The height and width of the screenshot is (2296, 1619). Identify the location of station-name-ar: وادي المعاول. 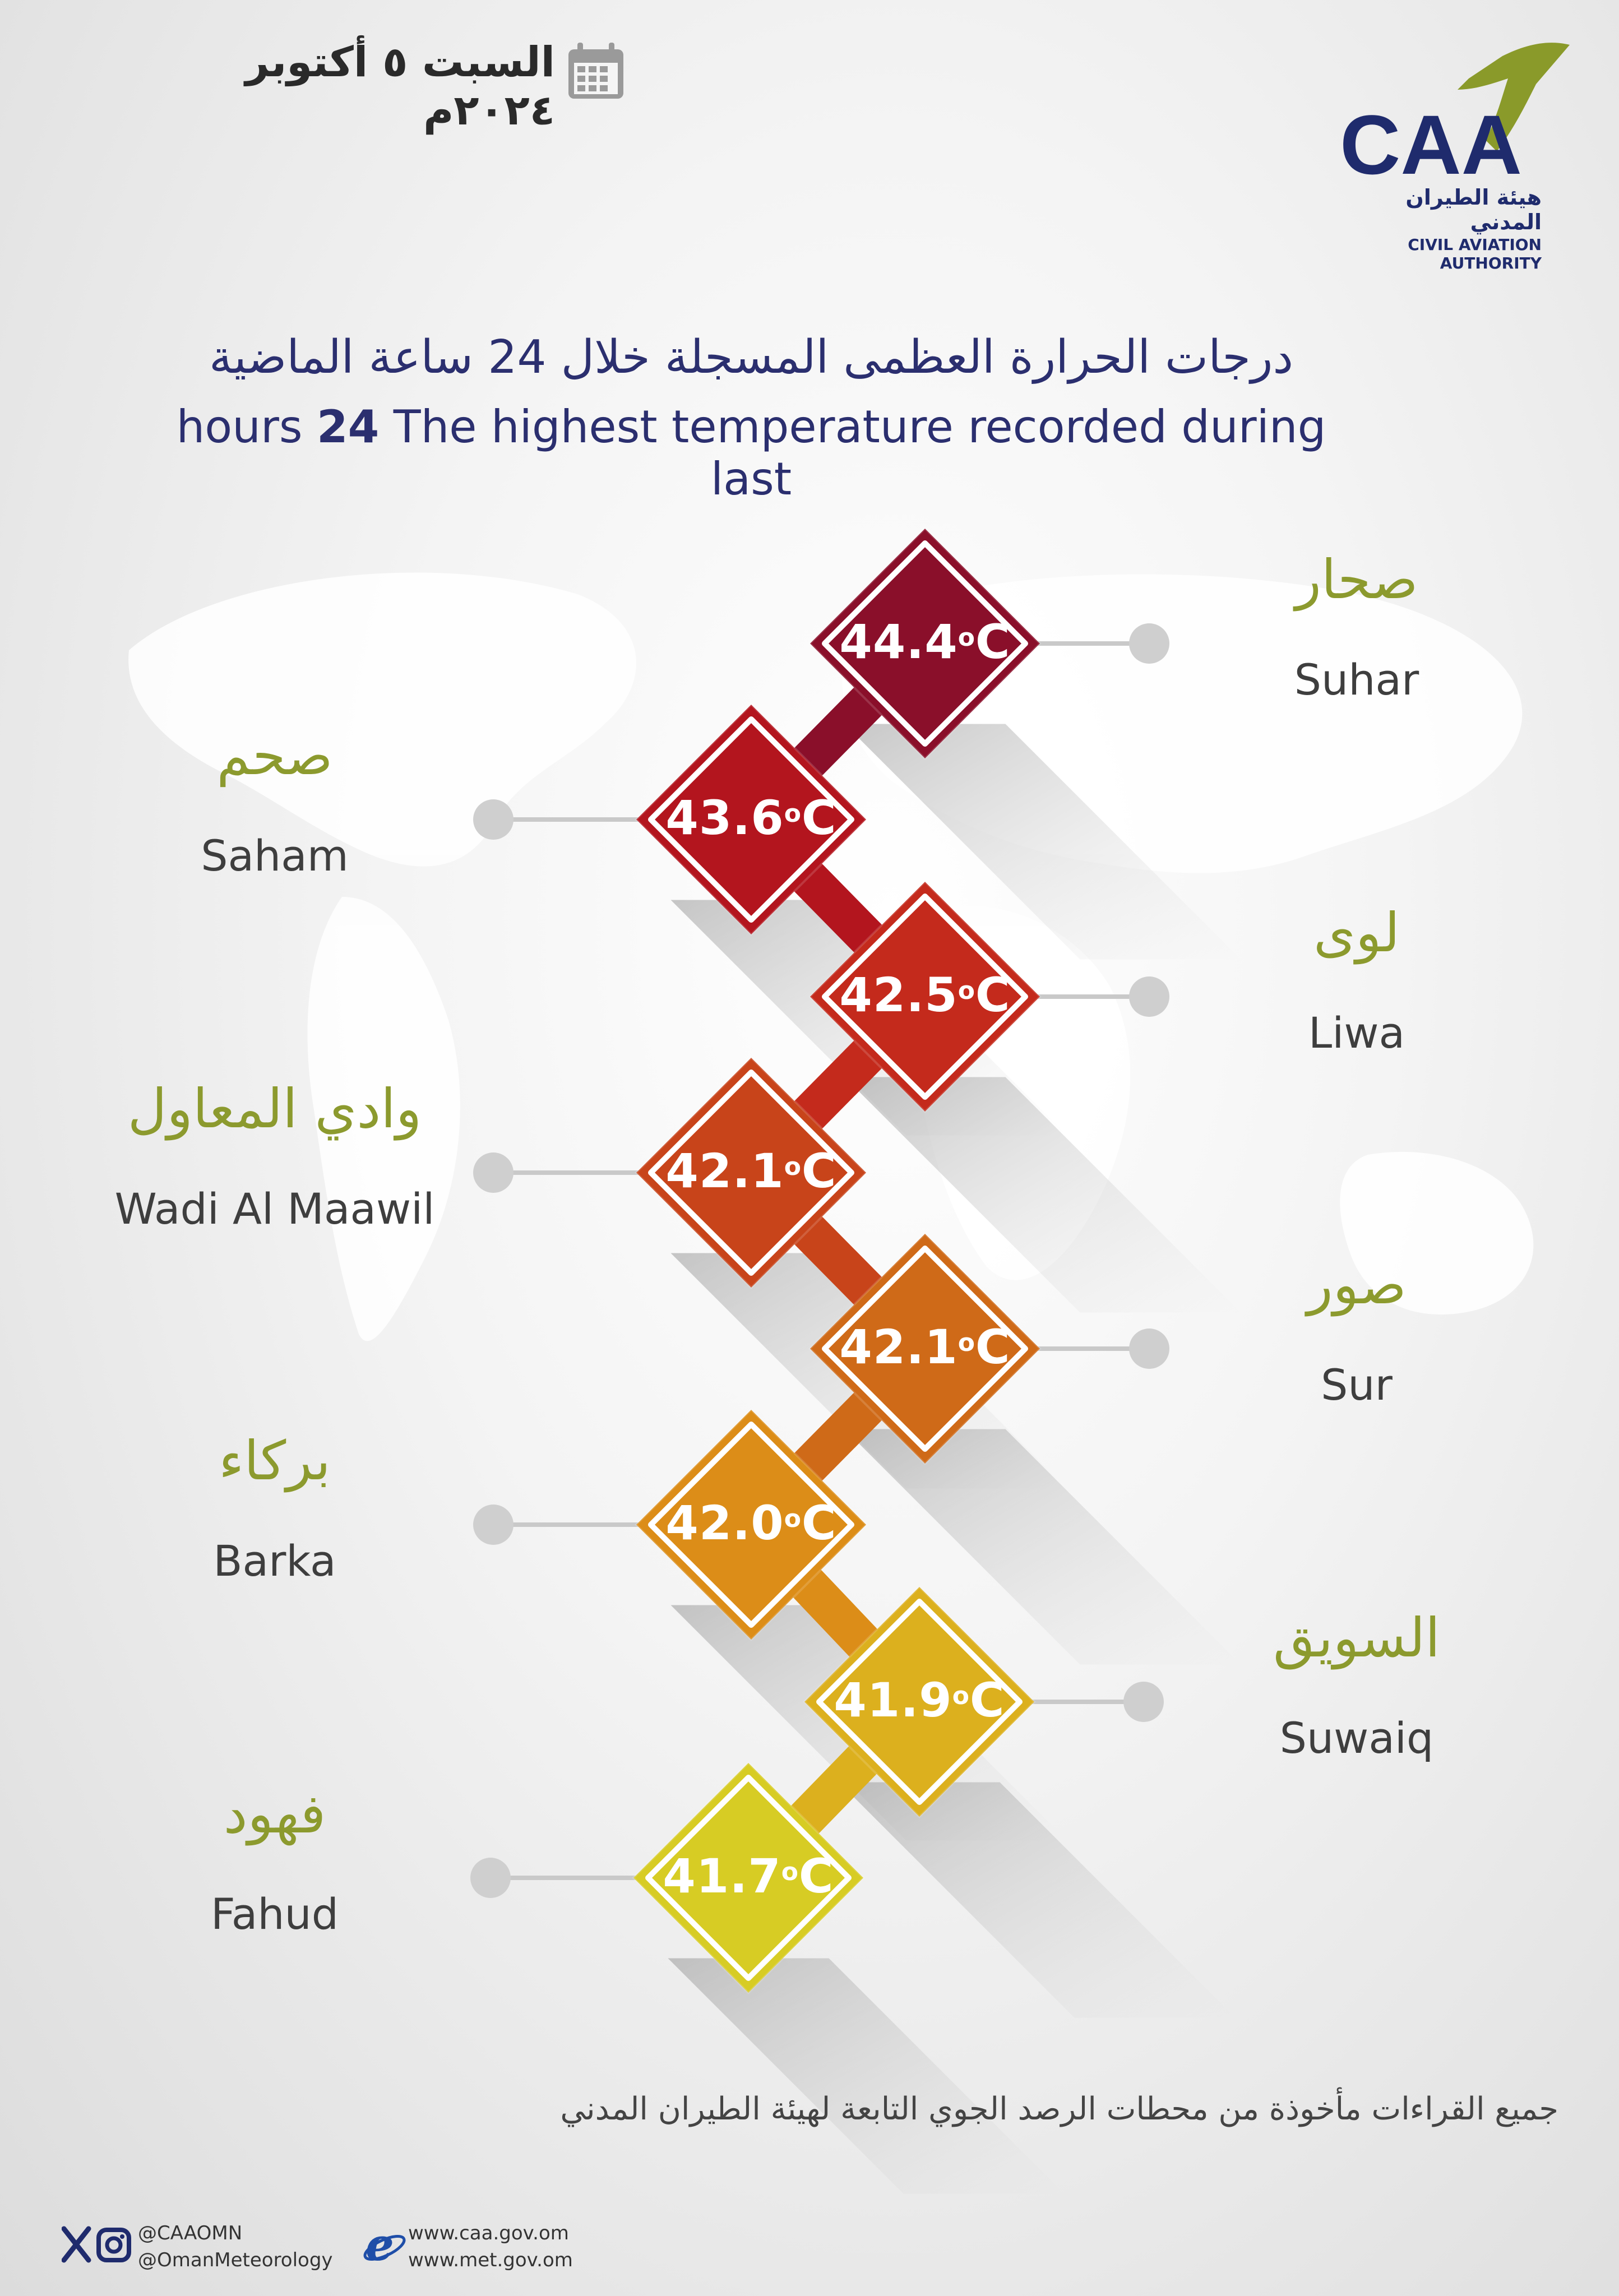
(274, 1108).